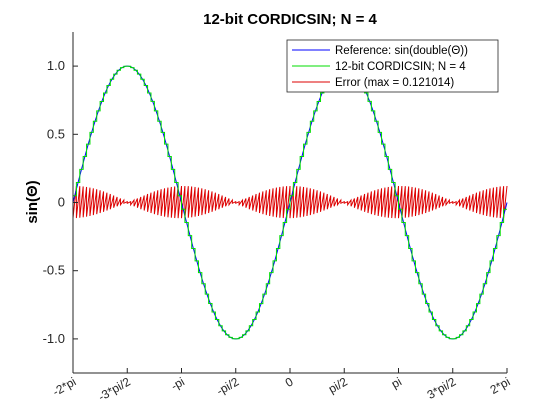 This screenshot has height=420, width=560. I want to click on legend-entry-cordicsin: 12-bit CORDICSIN; N = 4, so click(400, 67).